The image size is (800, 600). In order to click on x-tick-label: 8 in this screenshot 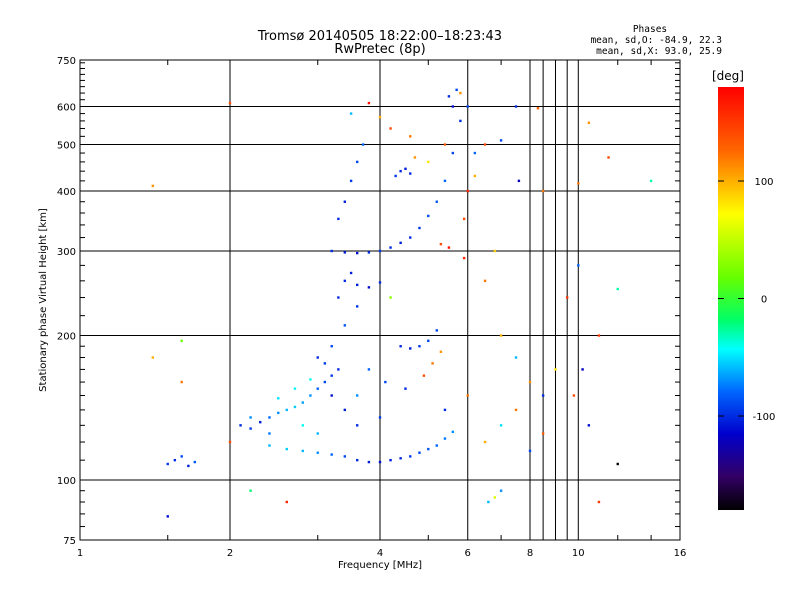, I will do `click(530, 553)`.